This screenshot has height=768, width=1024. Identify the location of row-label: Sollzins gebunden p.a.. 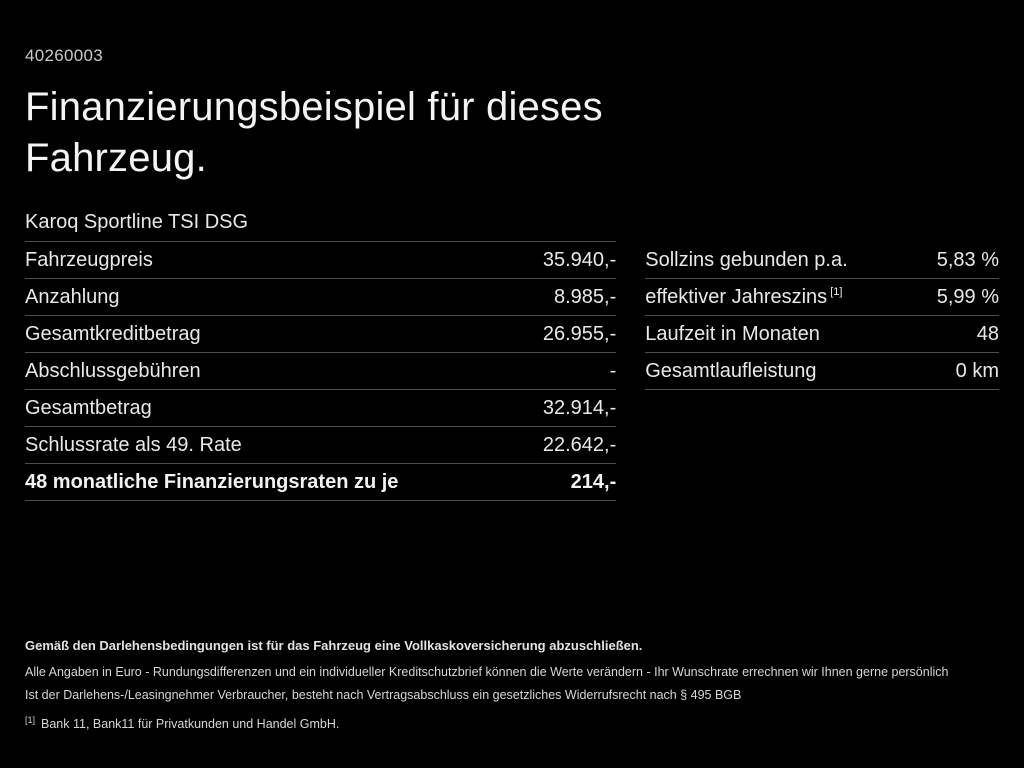
(746, 259).